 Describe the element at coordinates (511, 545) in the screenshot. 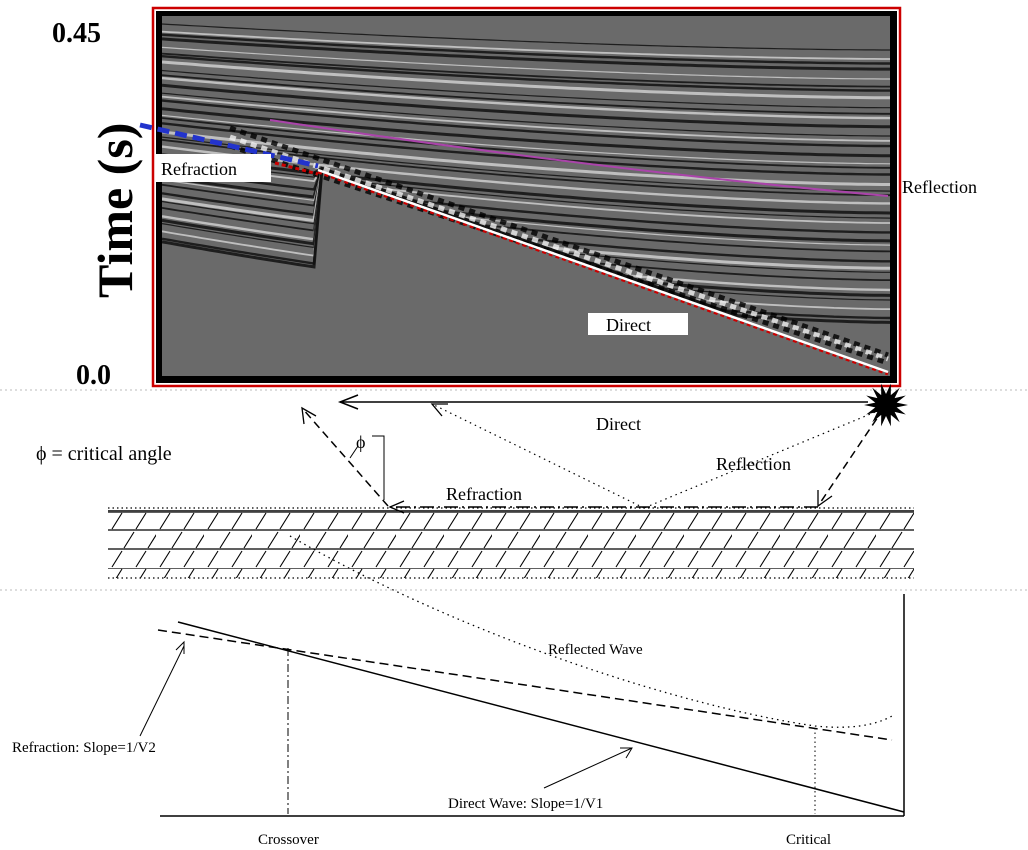

I see `rock-layer` at that location.